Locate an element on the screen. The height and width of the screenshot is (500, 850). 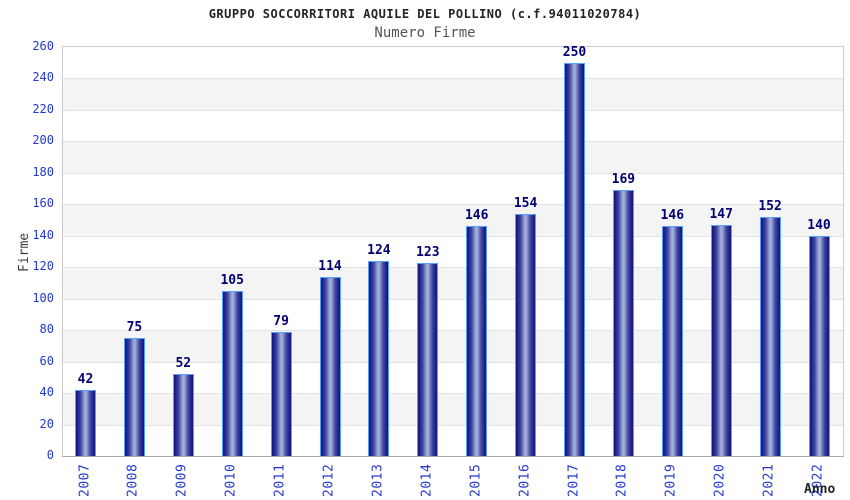
x-axis-title: Anno is located at coordinates (820, 489).